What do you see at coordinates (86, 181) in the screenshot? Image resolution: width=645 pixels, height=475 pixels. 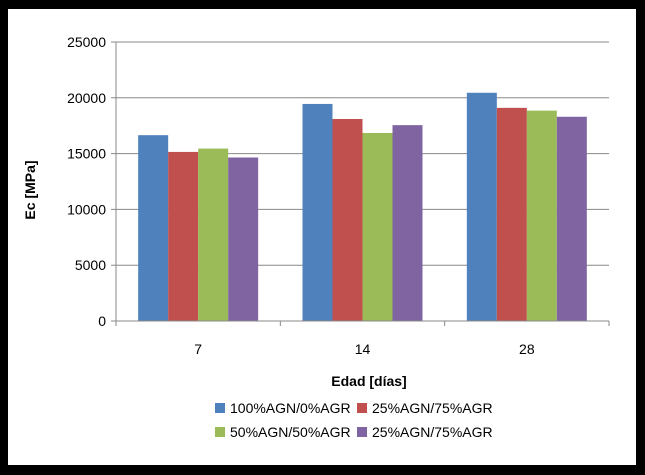 I see `y-tick-labels: 0 5000 10000 15000 20000 25000` at bounding box center [86, 181].